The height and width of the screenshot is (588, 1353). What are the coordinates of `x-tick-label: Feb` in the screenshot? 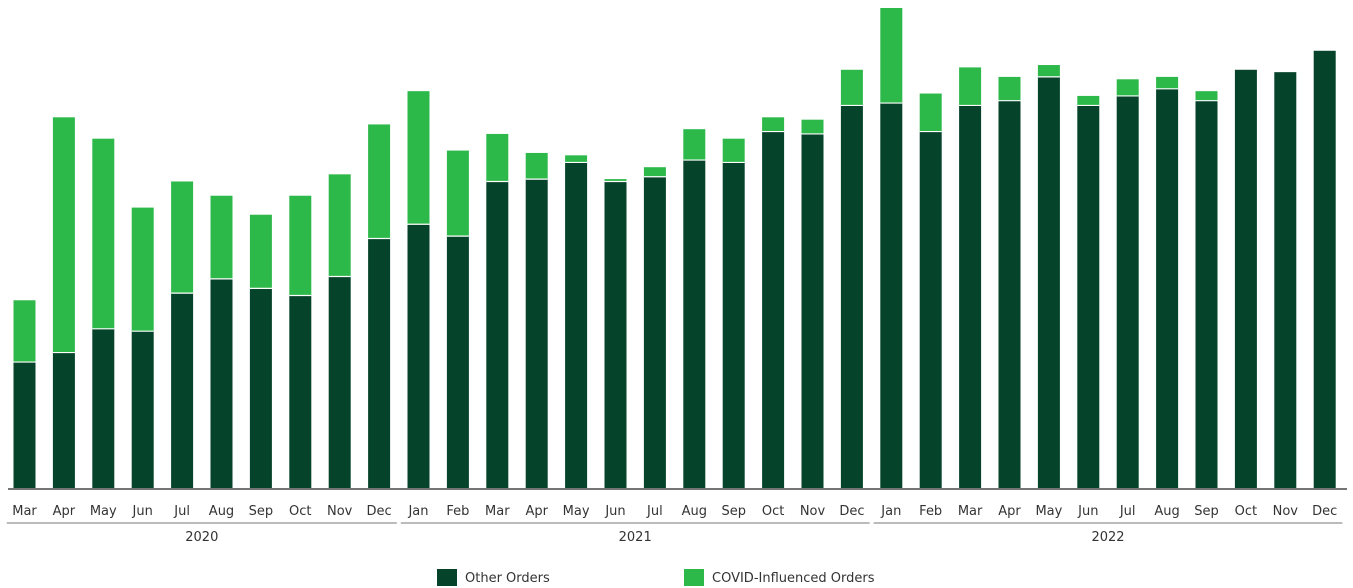 It's located at (930, 511).